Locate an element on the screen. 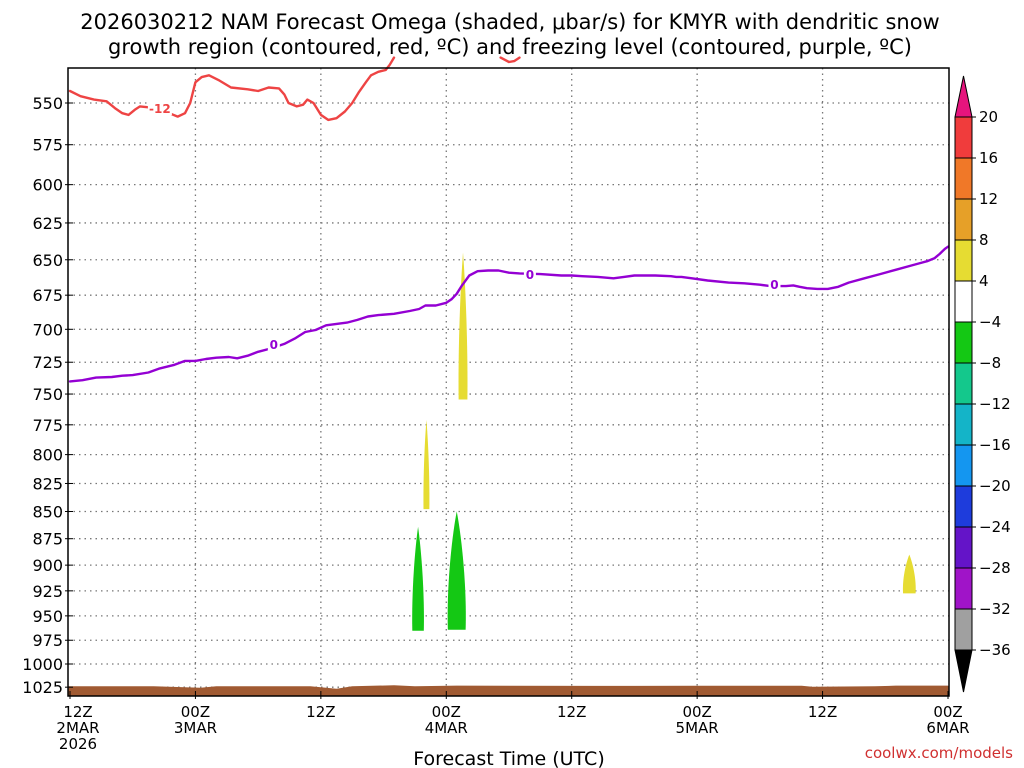 This screenshot has width=1024, height=768. y-tick-label: 1000 is located at coordinates (42, 664).